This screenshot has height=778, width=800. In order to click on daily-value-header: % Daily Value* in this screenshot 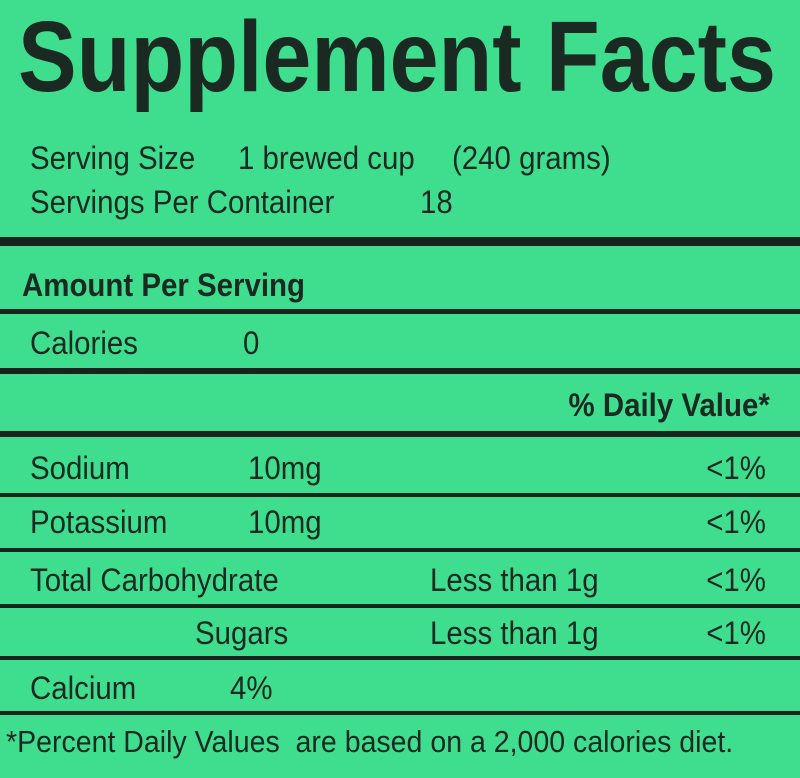, I will do `click(669, 405)`.